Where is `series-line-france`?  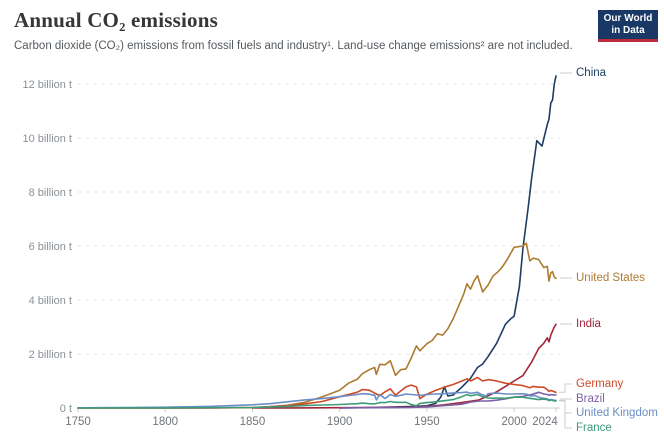 series-line-france is located at coordinates (317, 401).